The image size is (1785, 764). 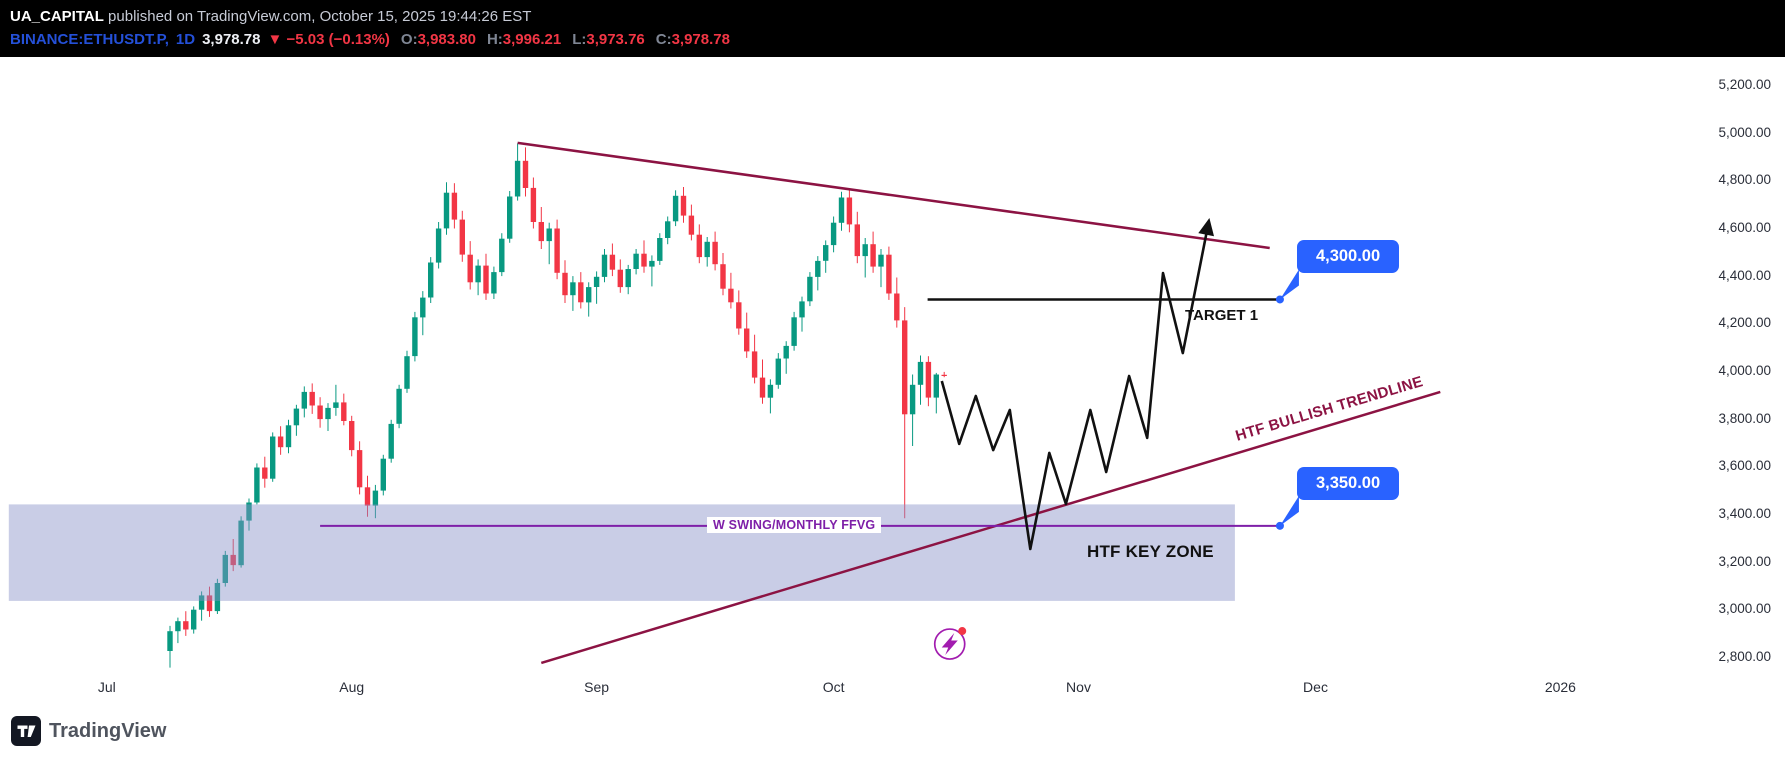 I want to click on ohlc-high: H:3,996.21, so click(x=524, y=39).